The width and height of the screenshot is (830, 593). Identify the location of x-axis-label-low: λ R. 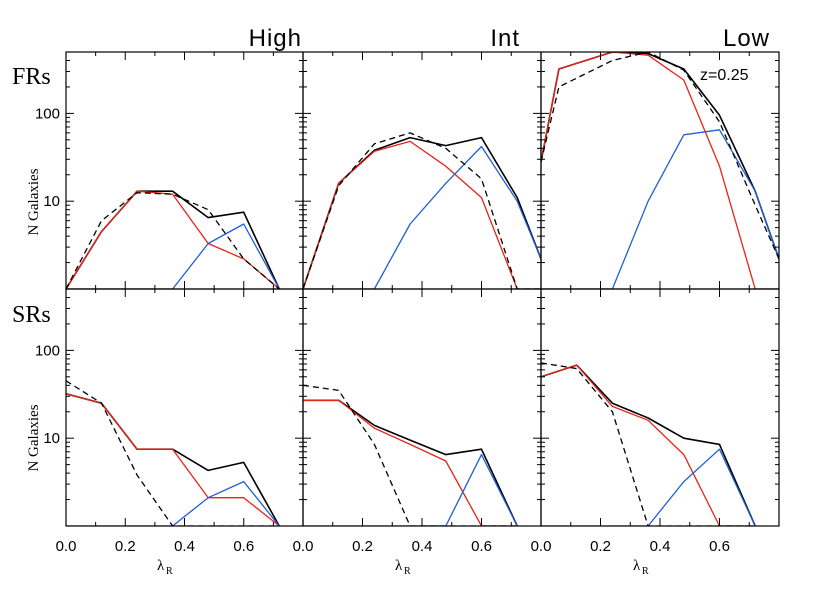
(641, 567).